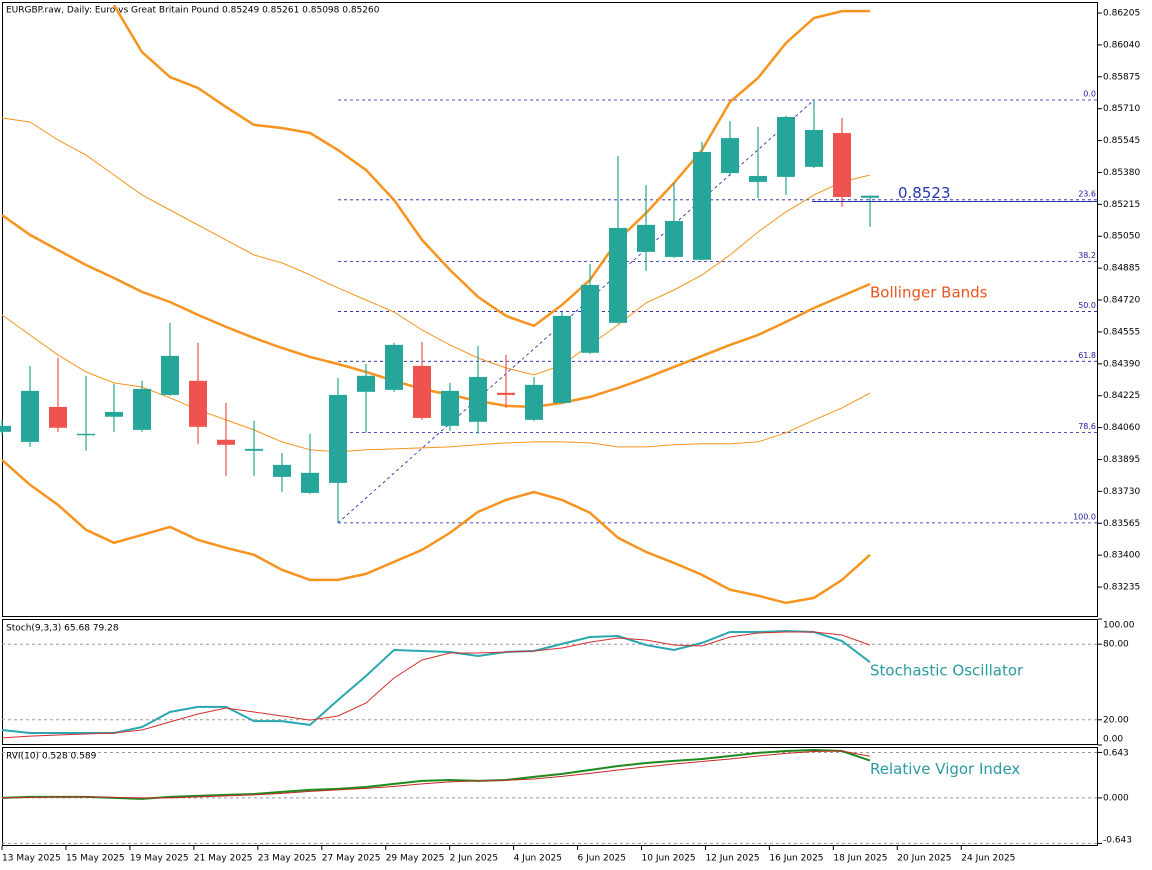 The image size is (1152, 870). Describe the element at coordinates (1121, 237) in the screenshot. I see `y-tick-label: 0.85050` at that location.